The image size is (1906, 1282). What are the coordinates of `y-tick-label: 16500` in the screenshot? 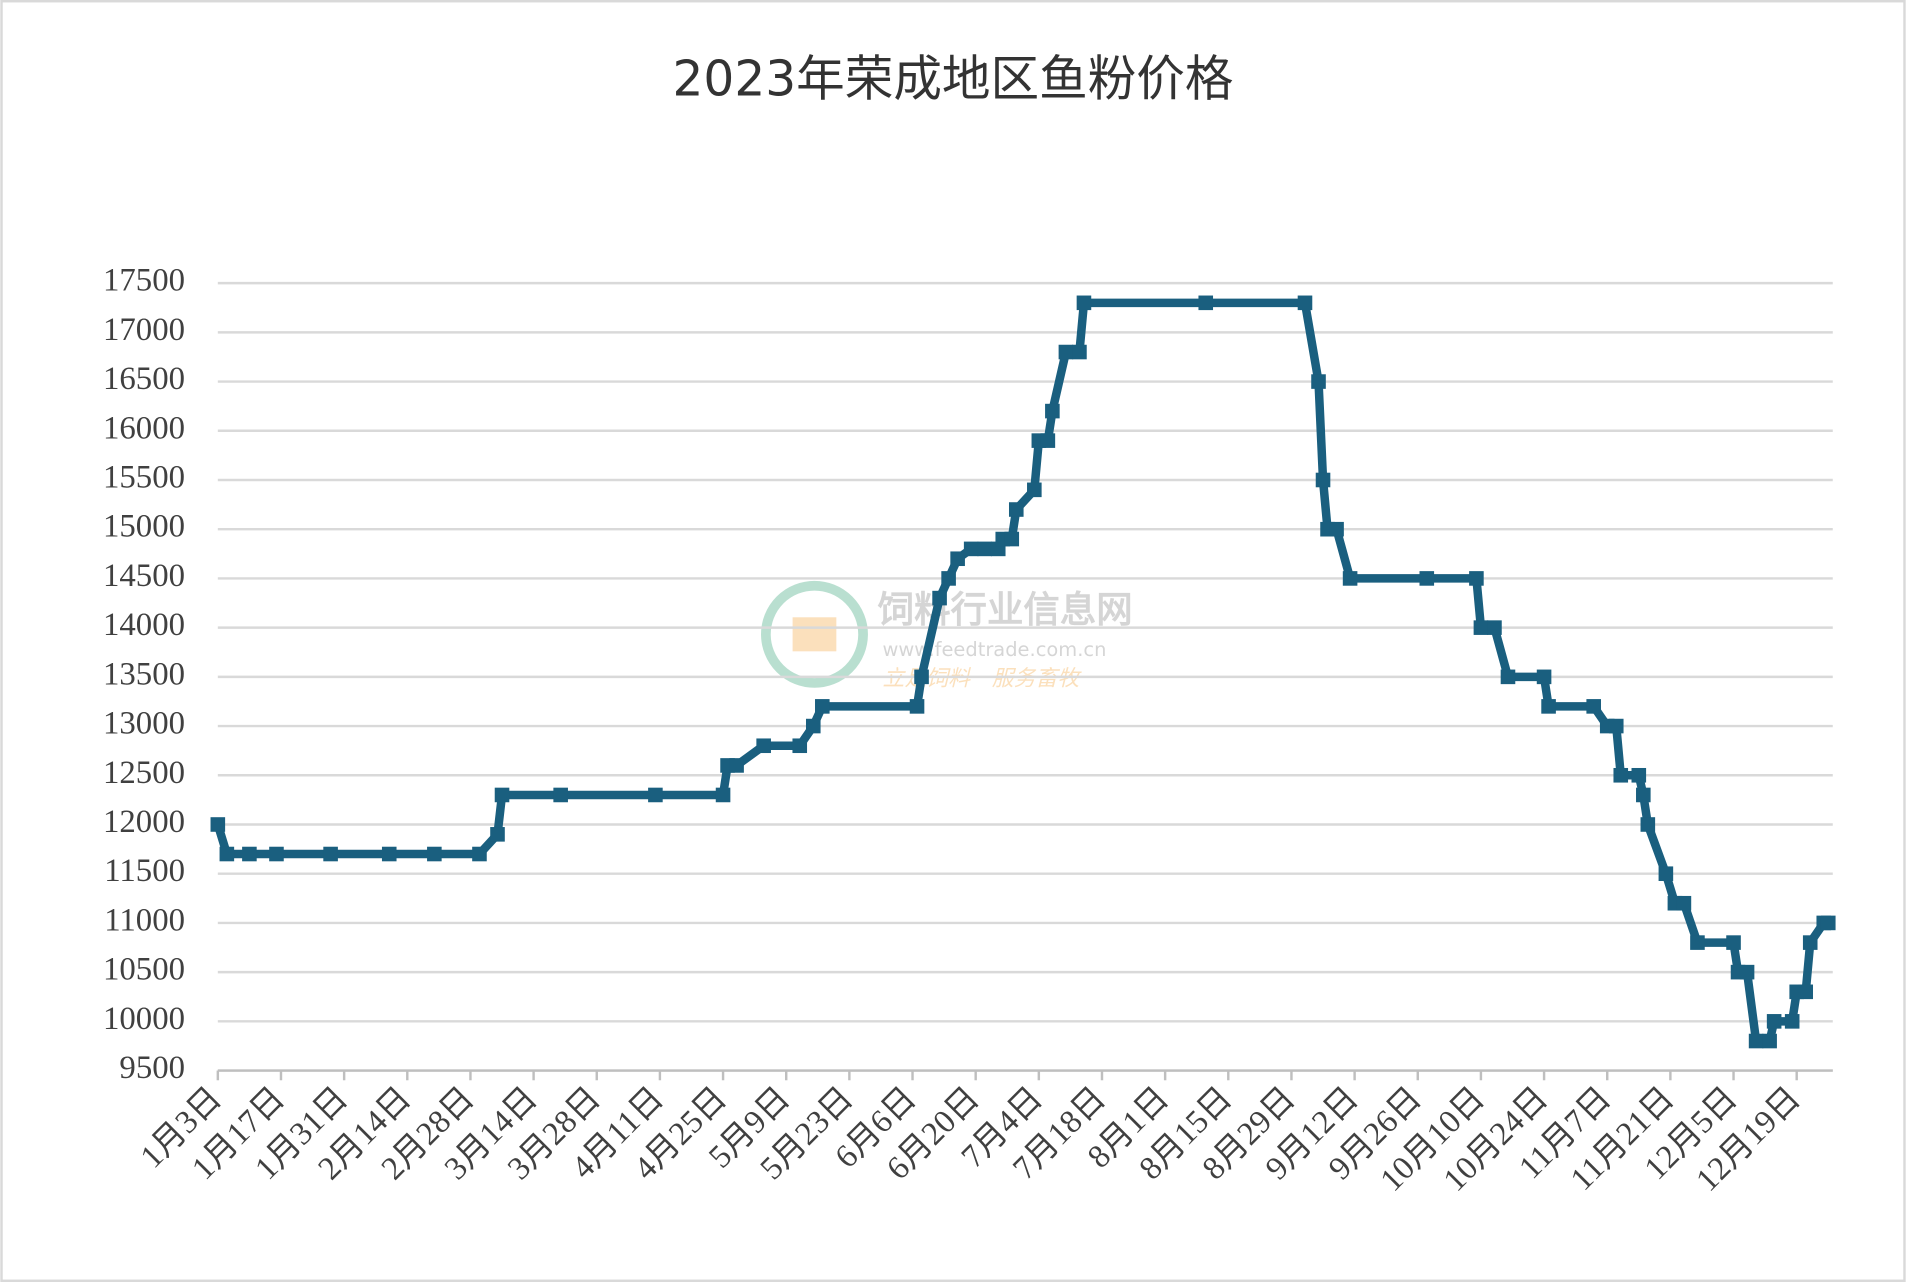 It's located at (144, 379).